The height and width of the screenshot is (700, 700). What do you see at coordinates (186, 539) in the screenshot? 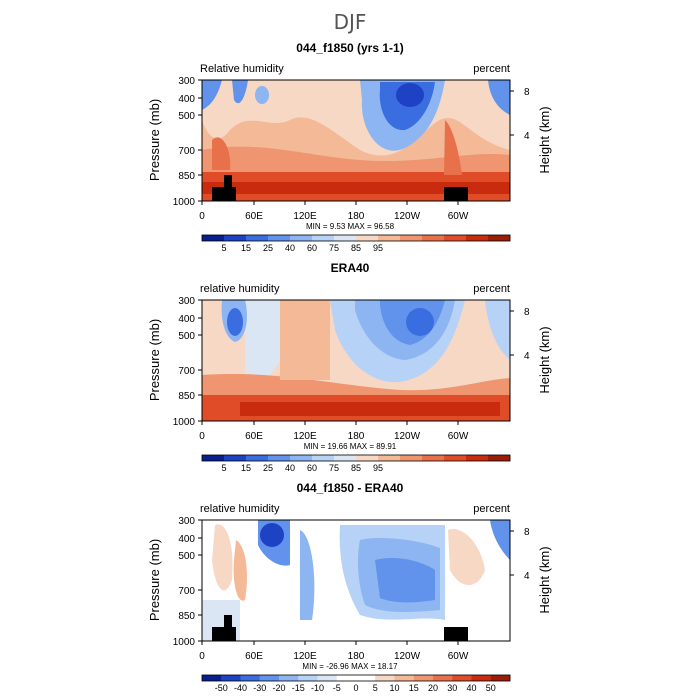
I see `y-tick-label: 400` at bounding box center [186, 539].